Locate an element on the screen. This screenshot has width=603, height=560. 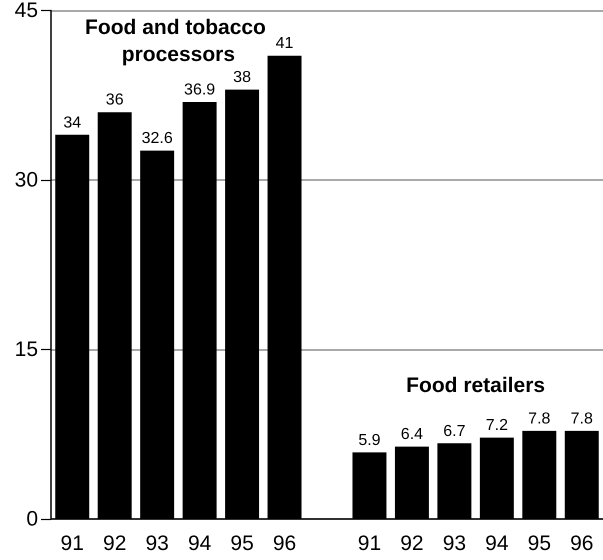
annotation: Food retailers is located at coordinates (476, 385).